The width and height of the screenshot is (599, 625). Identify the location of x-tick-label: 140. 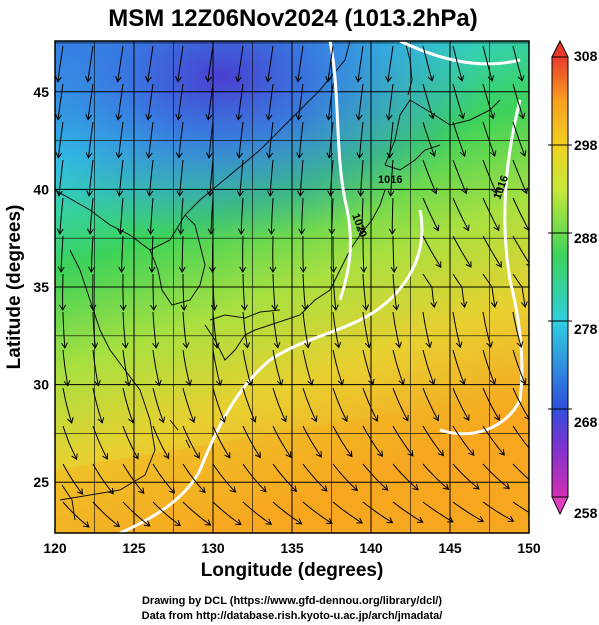
(371, 548).